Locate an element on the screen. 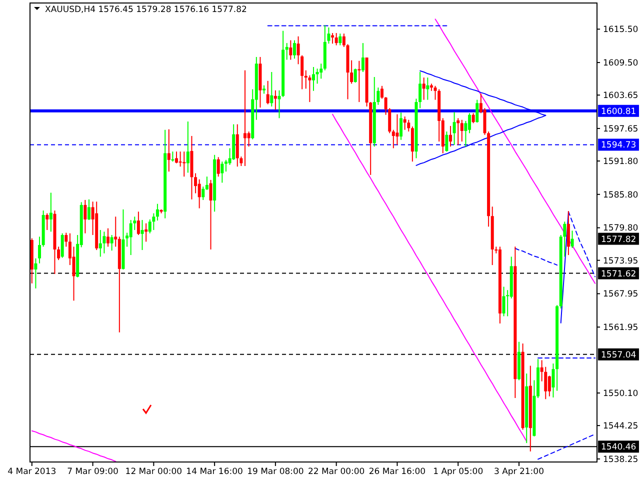 This screenshot has height=480, width=640. y-tick-label: 1609.50 is located at coordinates (620, 63).